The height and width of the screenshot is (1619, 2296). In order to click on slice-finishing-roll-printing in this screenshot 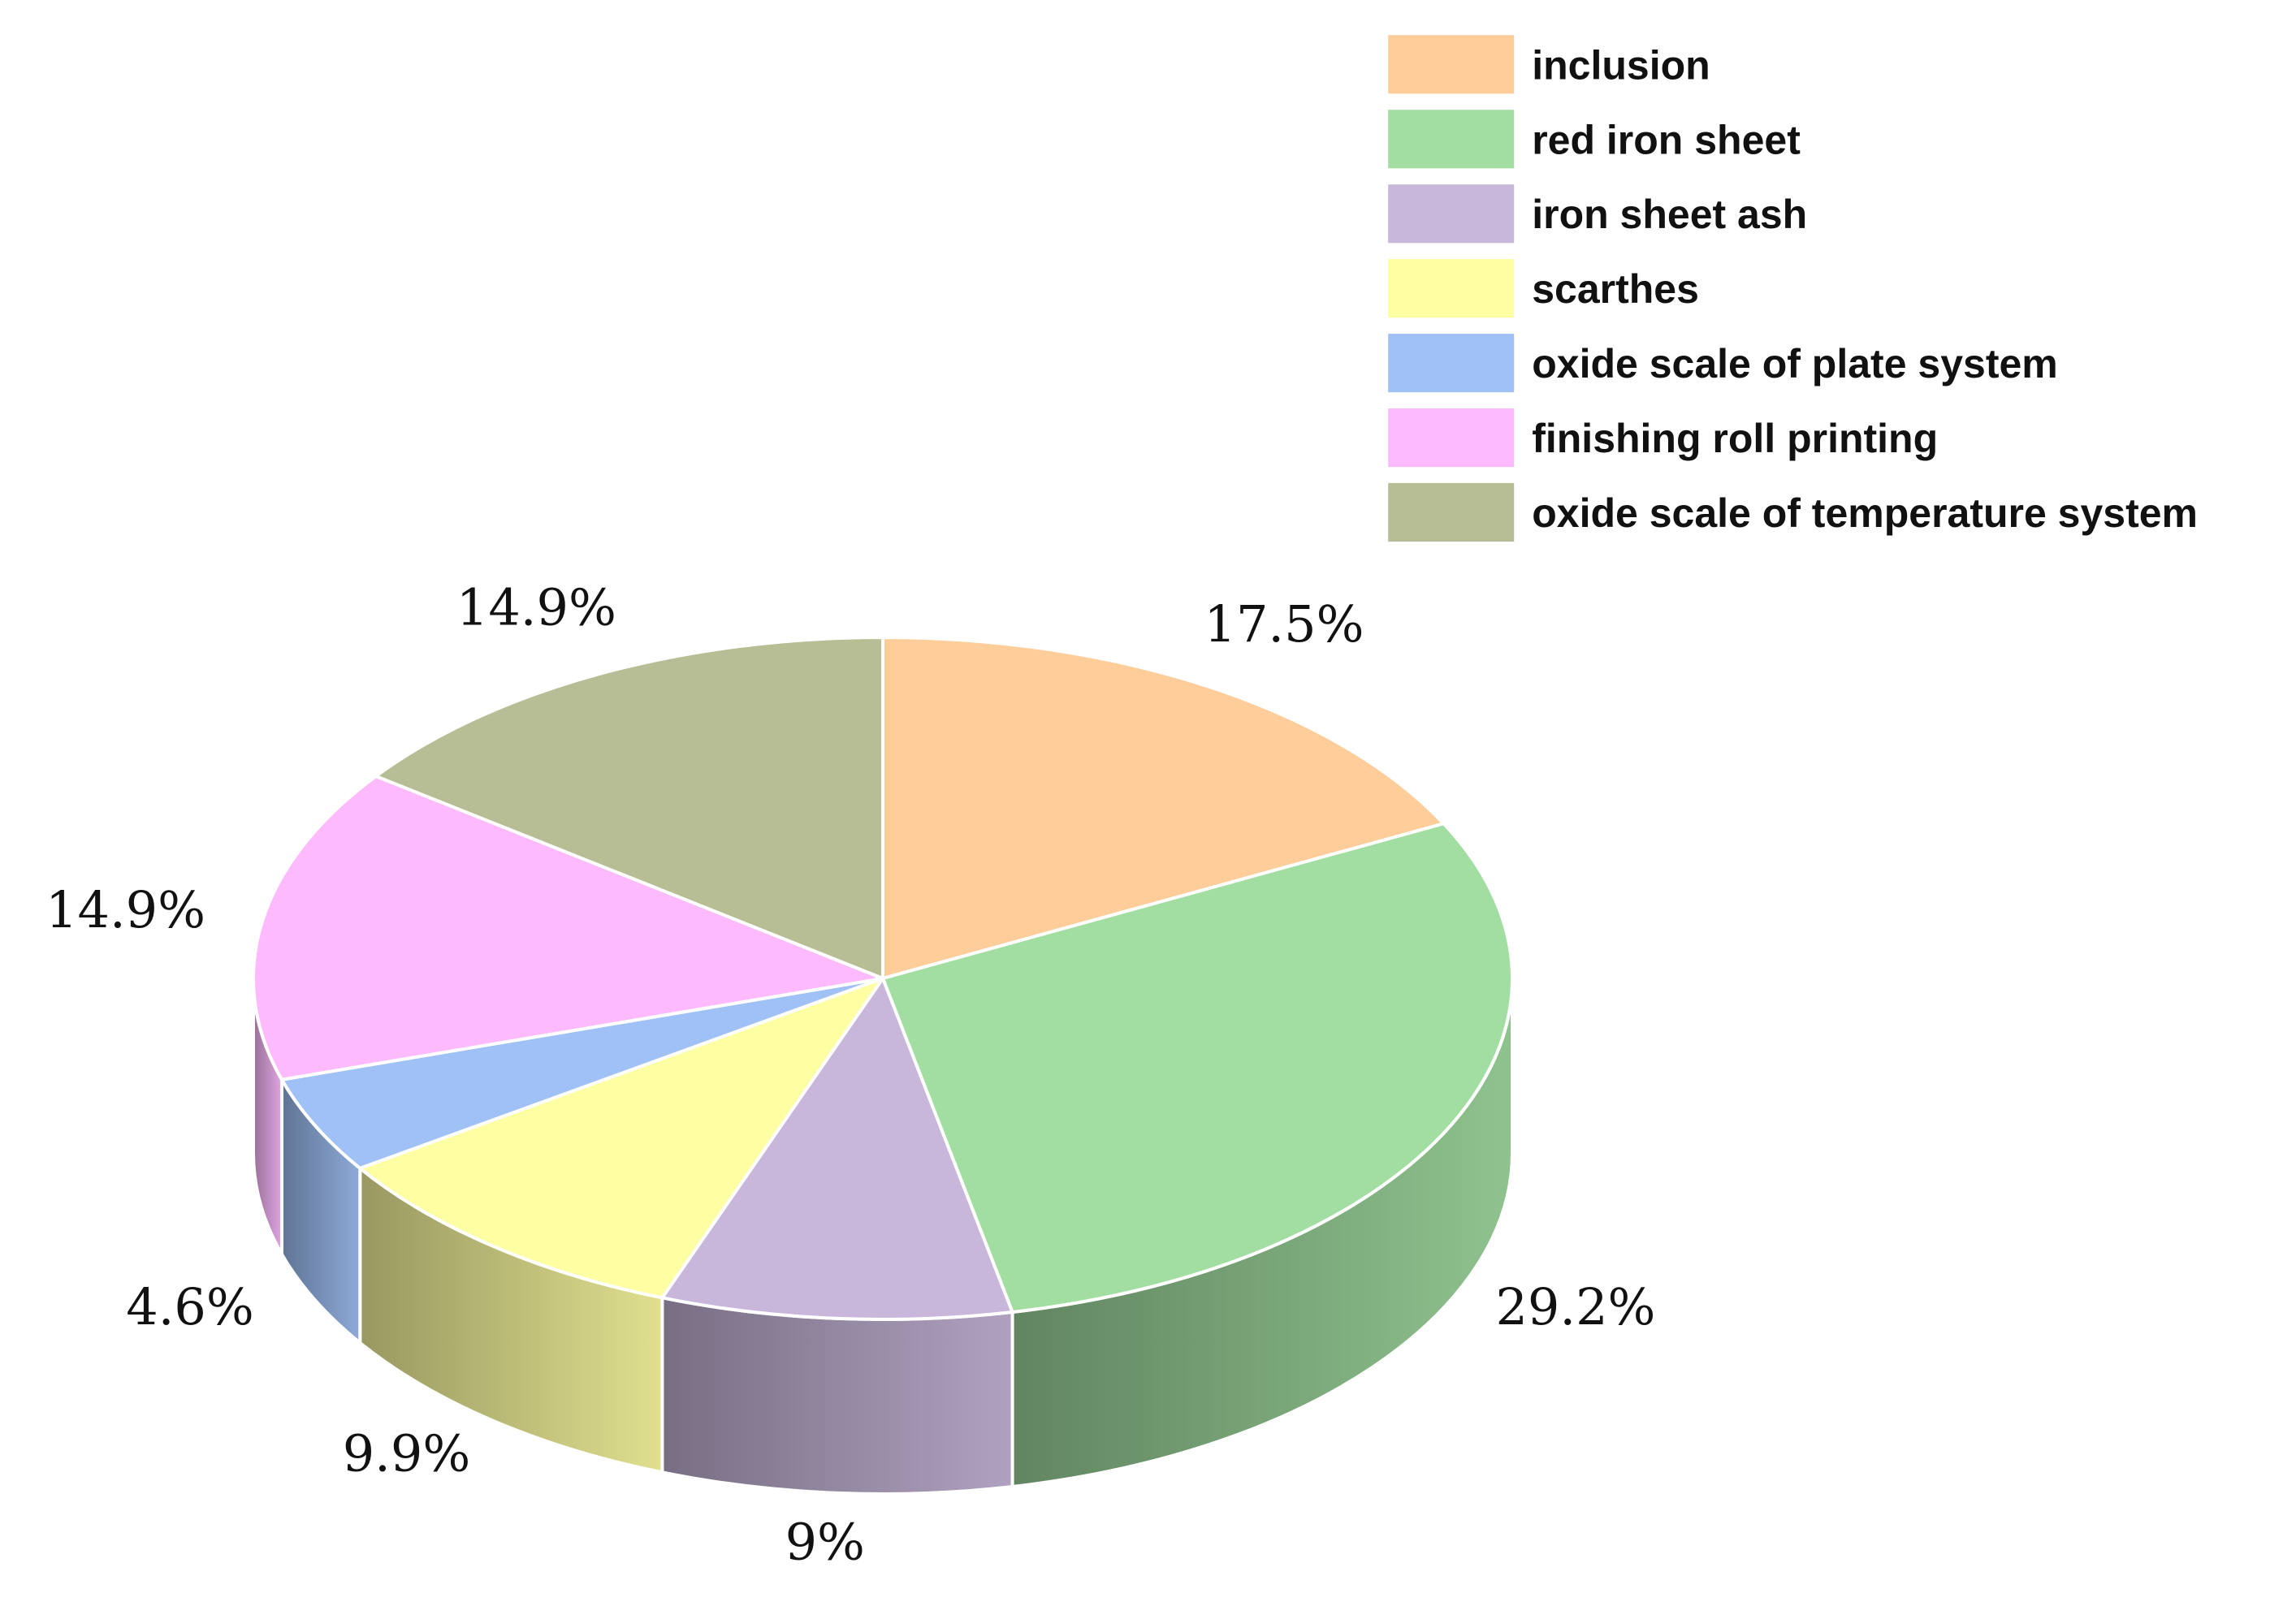, I will do `click(568, 928)`.